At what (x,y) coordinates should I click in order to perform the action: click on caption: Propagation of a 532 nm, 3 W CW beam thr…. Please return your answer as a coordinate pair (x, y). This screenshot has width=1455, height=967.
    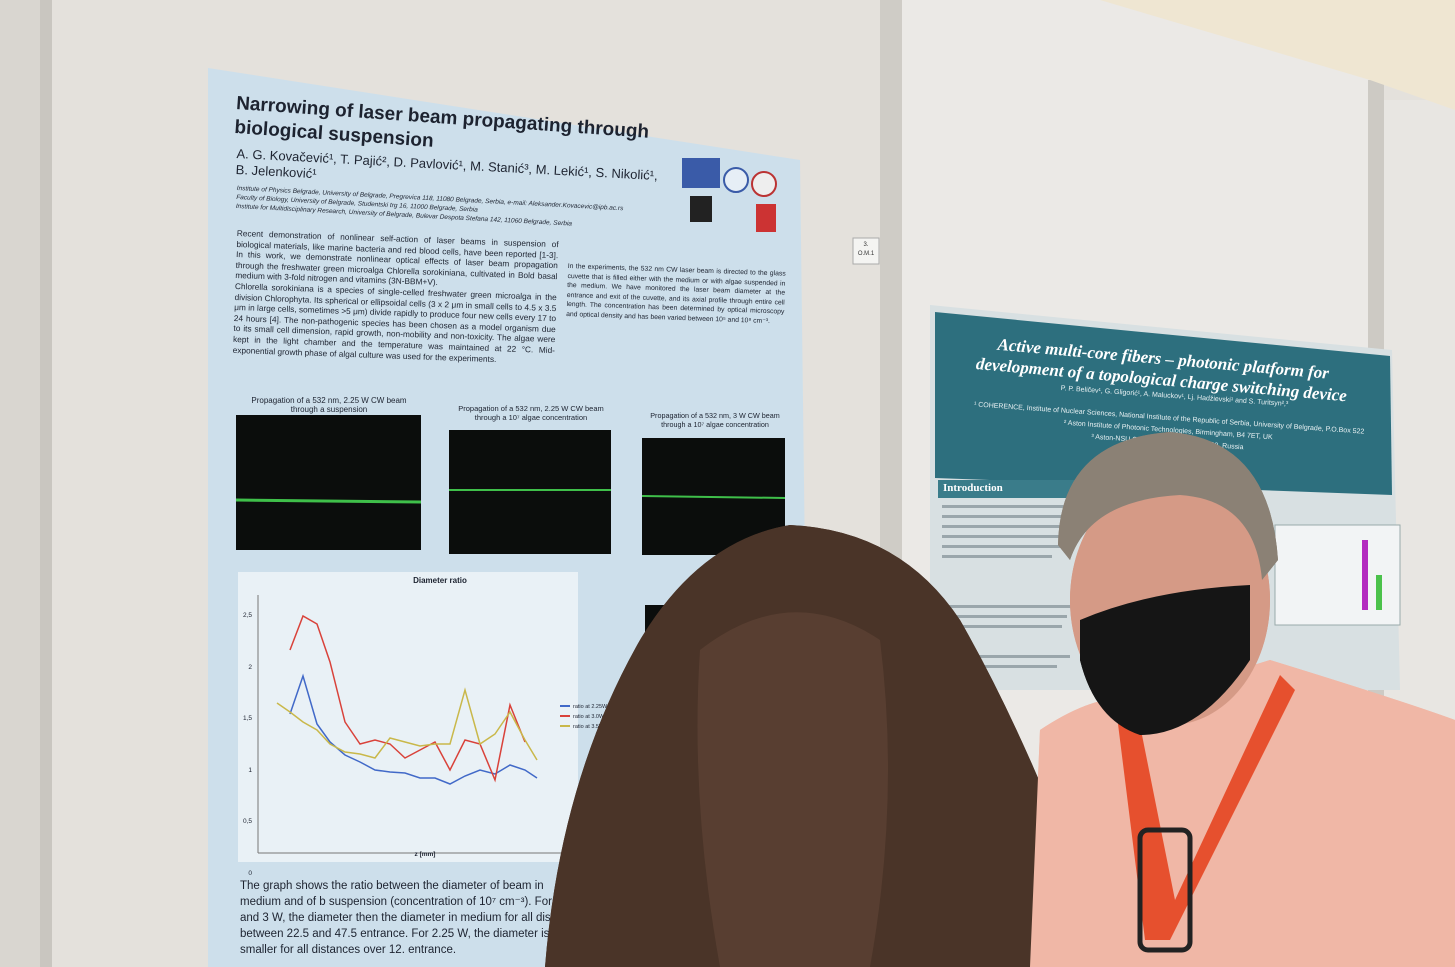
    Looking at the image, I should click on (715, 420).